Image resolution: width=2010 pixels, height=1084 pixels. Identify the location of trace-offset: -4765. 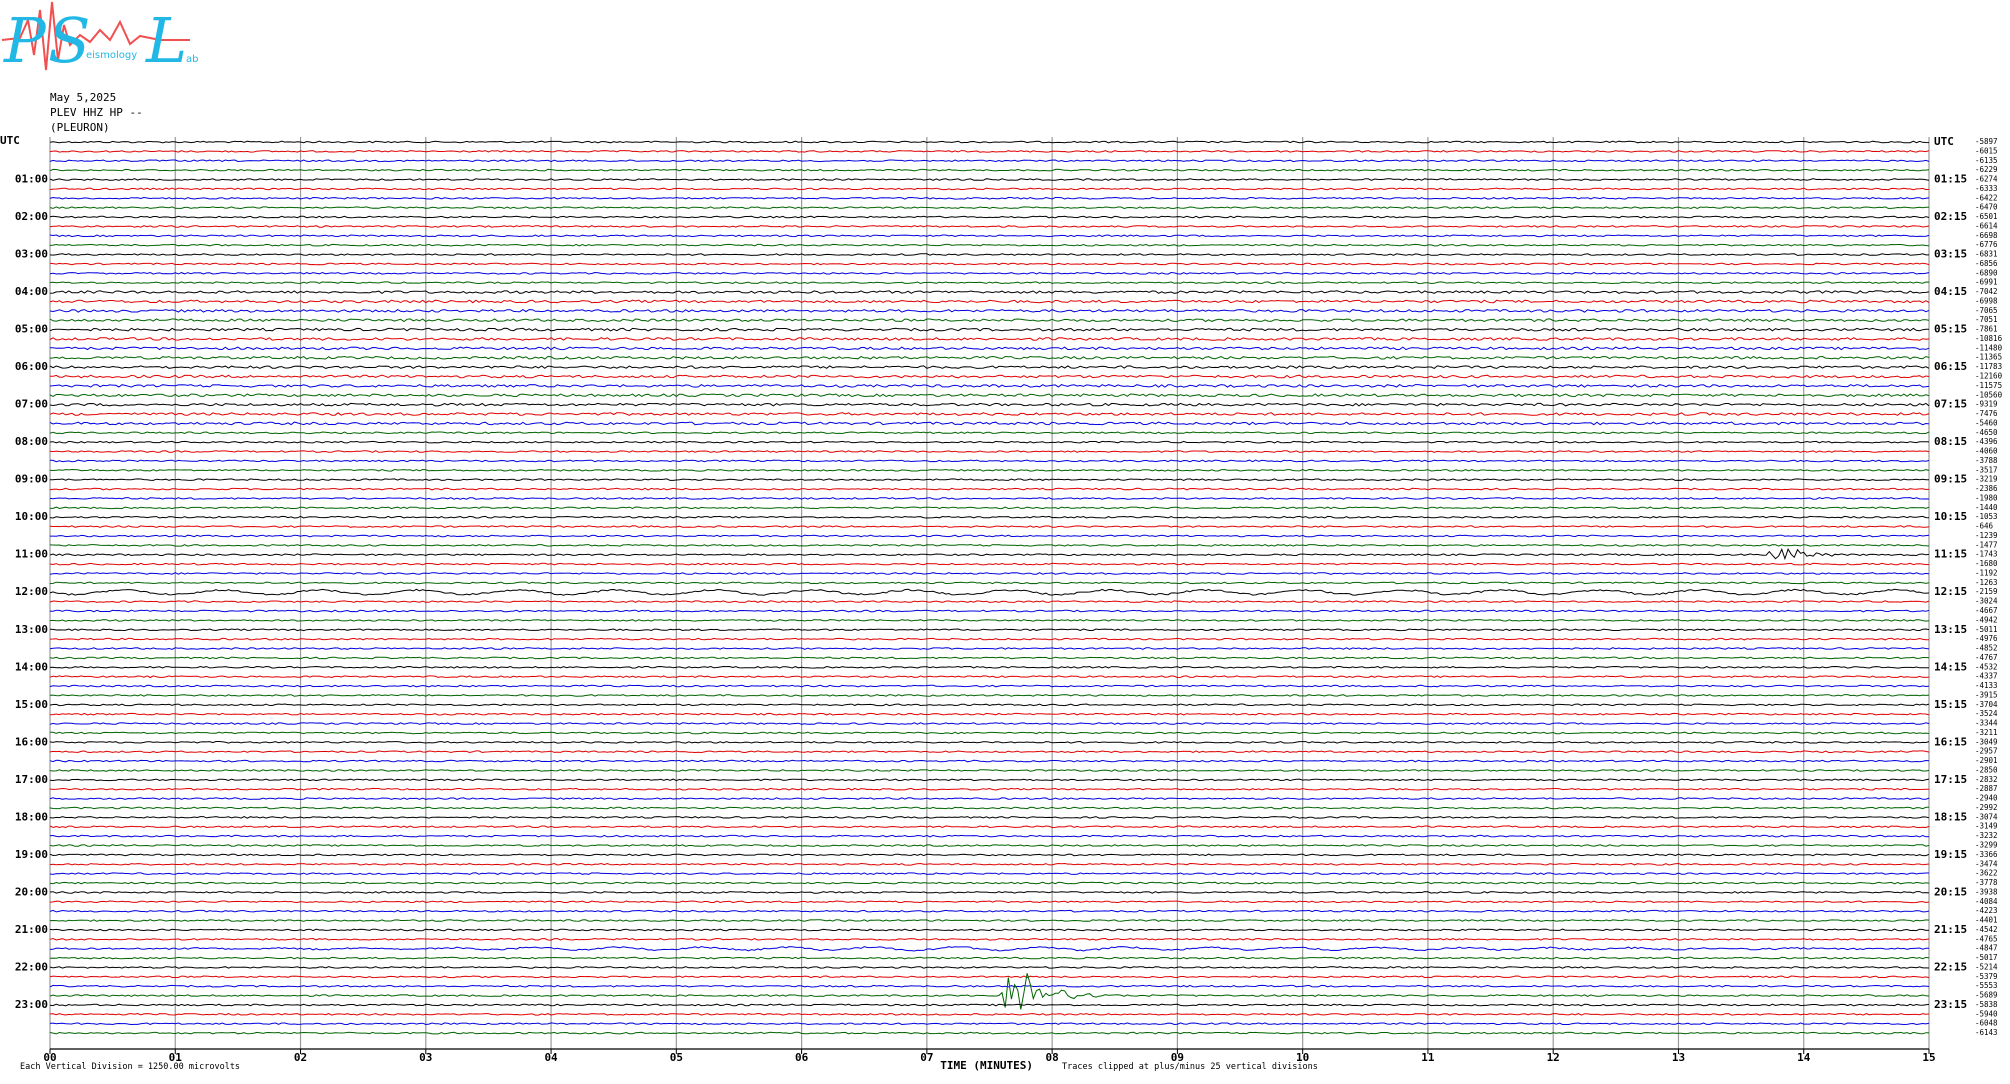
(1986, 938).